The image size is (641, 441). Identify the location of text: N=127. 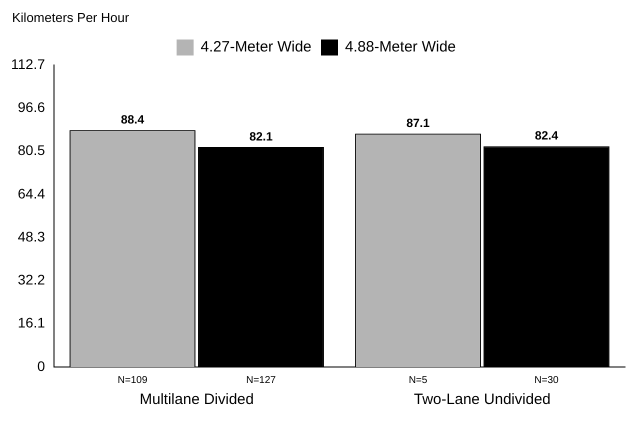
(261, 380).